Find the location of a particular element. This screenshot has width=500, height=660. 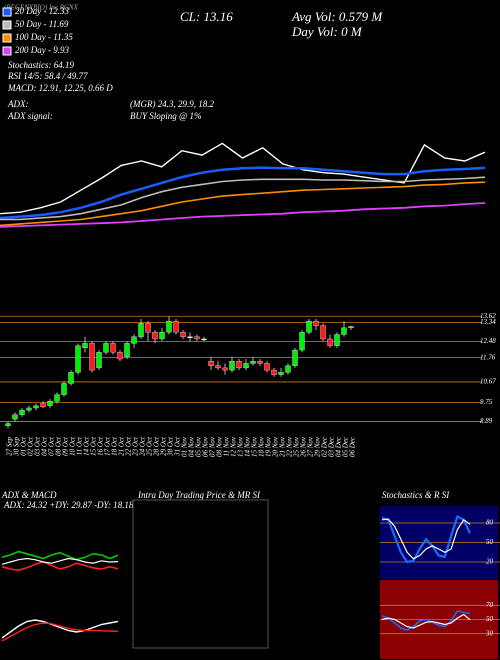

x-tick-label: 15 Nov is located at coordinates (255, 446).